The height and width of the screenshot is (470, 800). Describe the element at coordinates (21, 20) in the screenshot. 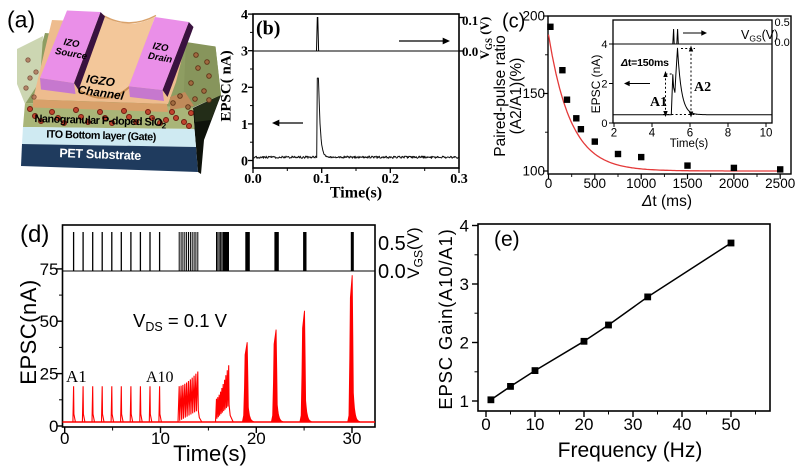

I see `svg-text: (a)` at that location.